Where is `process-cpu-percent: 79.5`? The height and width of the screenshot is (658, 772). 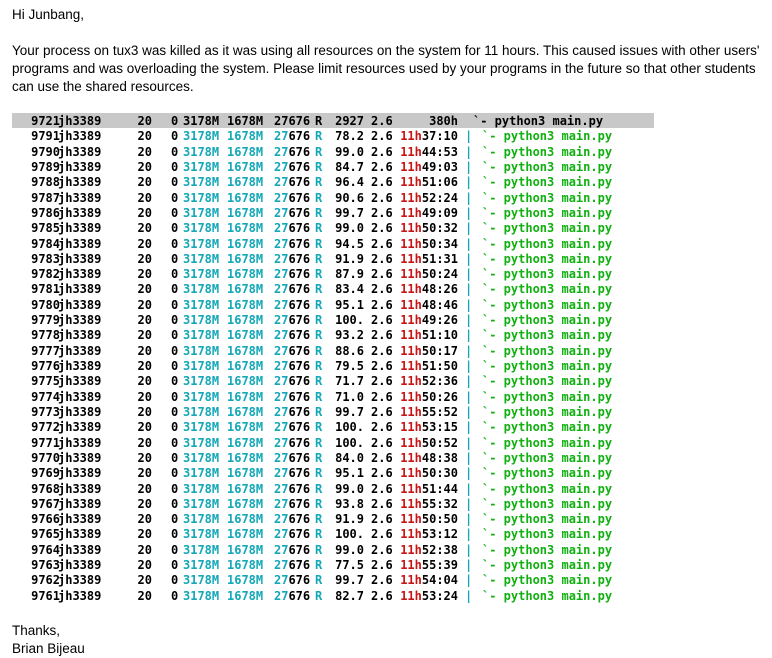 process-cpu-percent: 79.5 is located at coordinates (349, 366).